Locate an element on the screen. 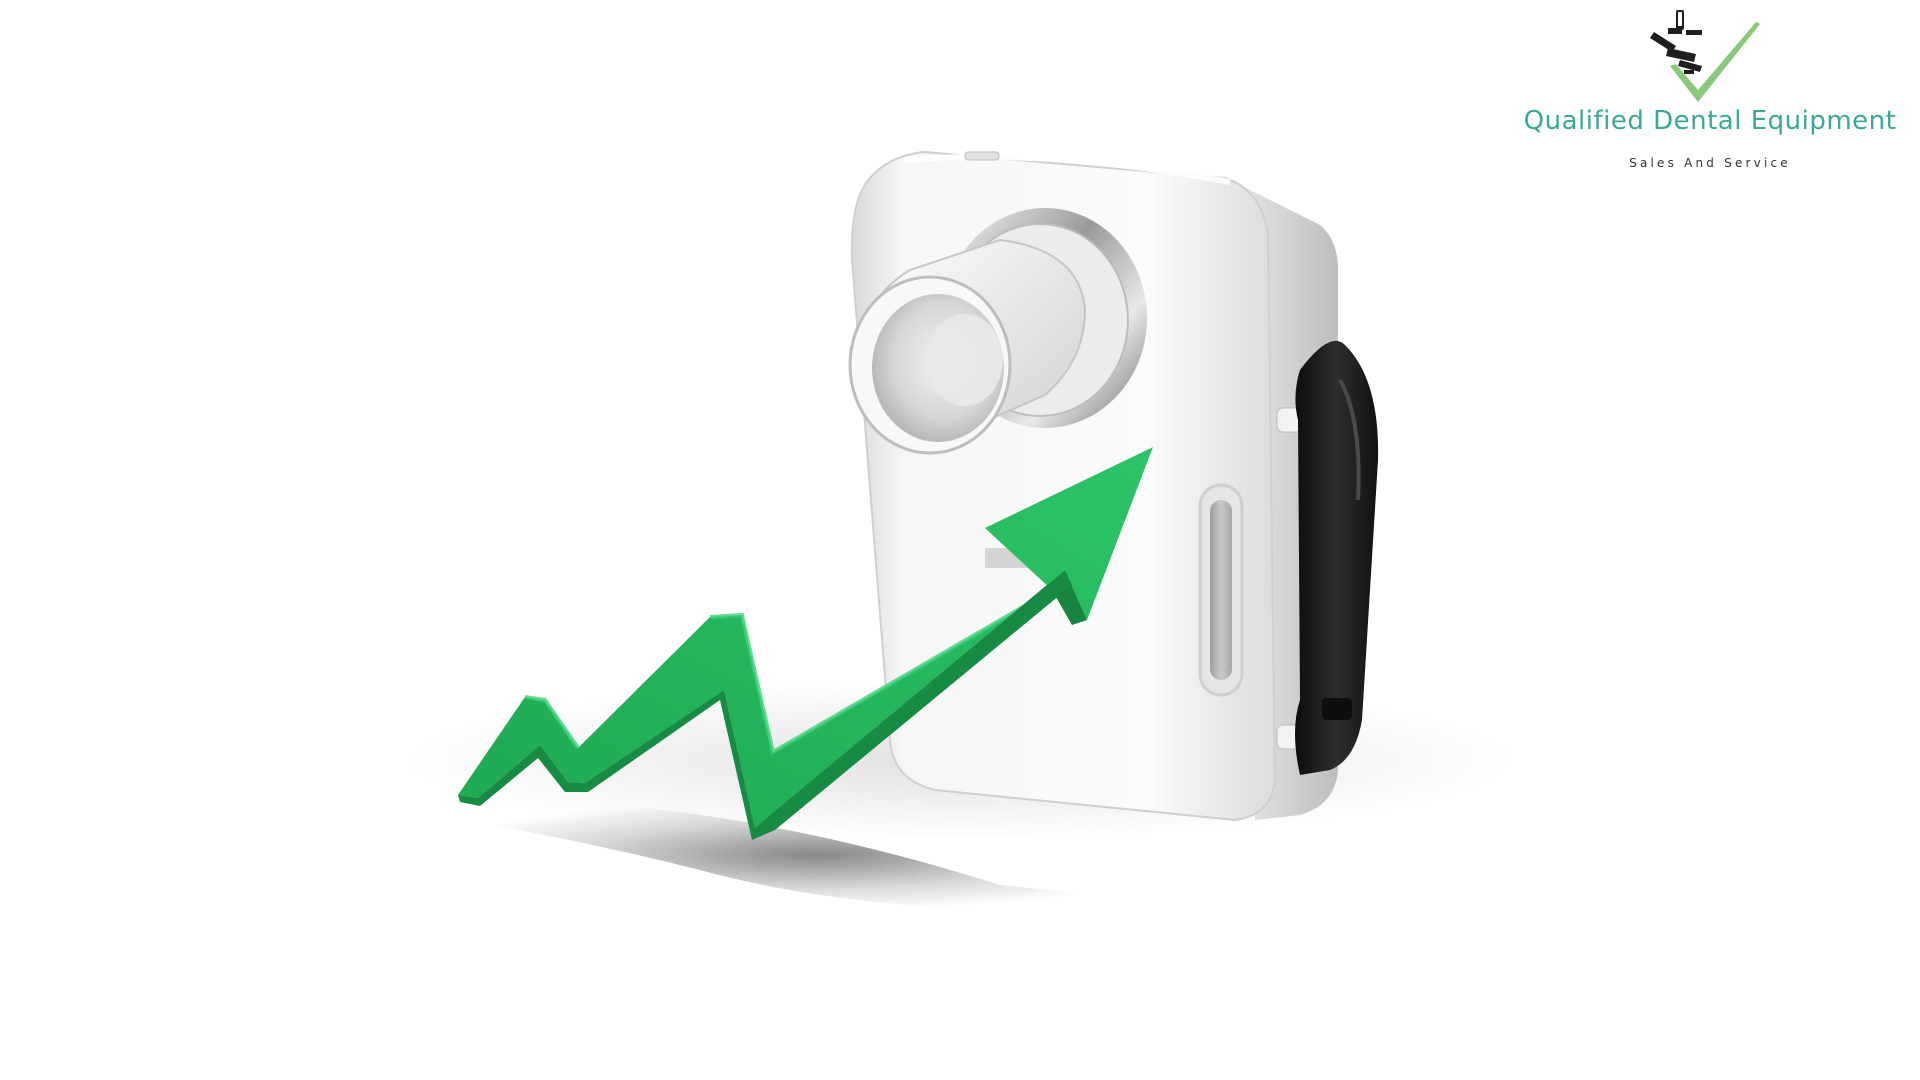 The width and height of the screenshot is (1920, 1080). device-top-edge is located at coordinates (1067, 169).